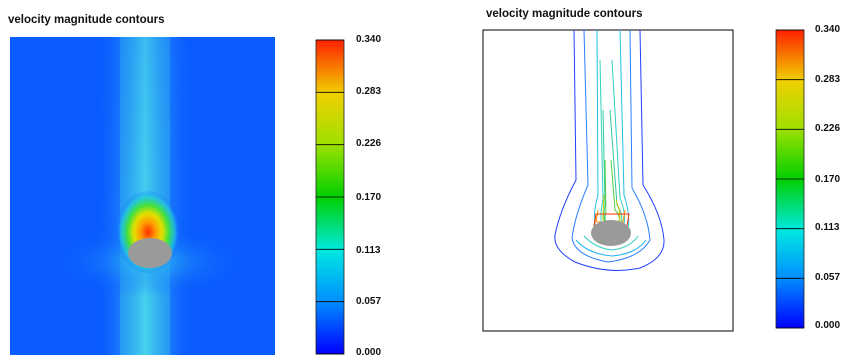 The height and width of the screenshot is (358, 857). What do you see at coordinates (368, 250) in the screenshot?
I see `left-tick-4: 0.113` at bounding box center [368, 250].